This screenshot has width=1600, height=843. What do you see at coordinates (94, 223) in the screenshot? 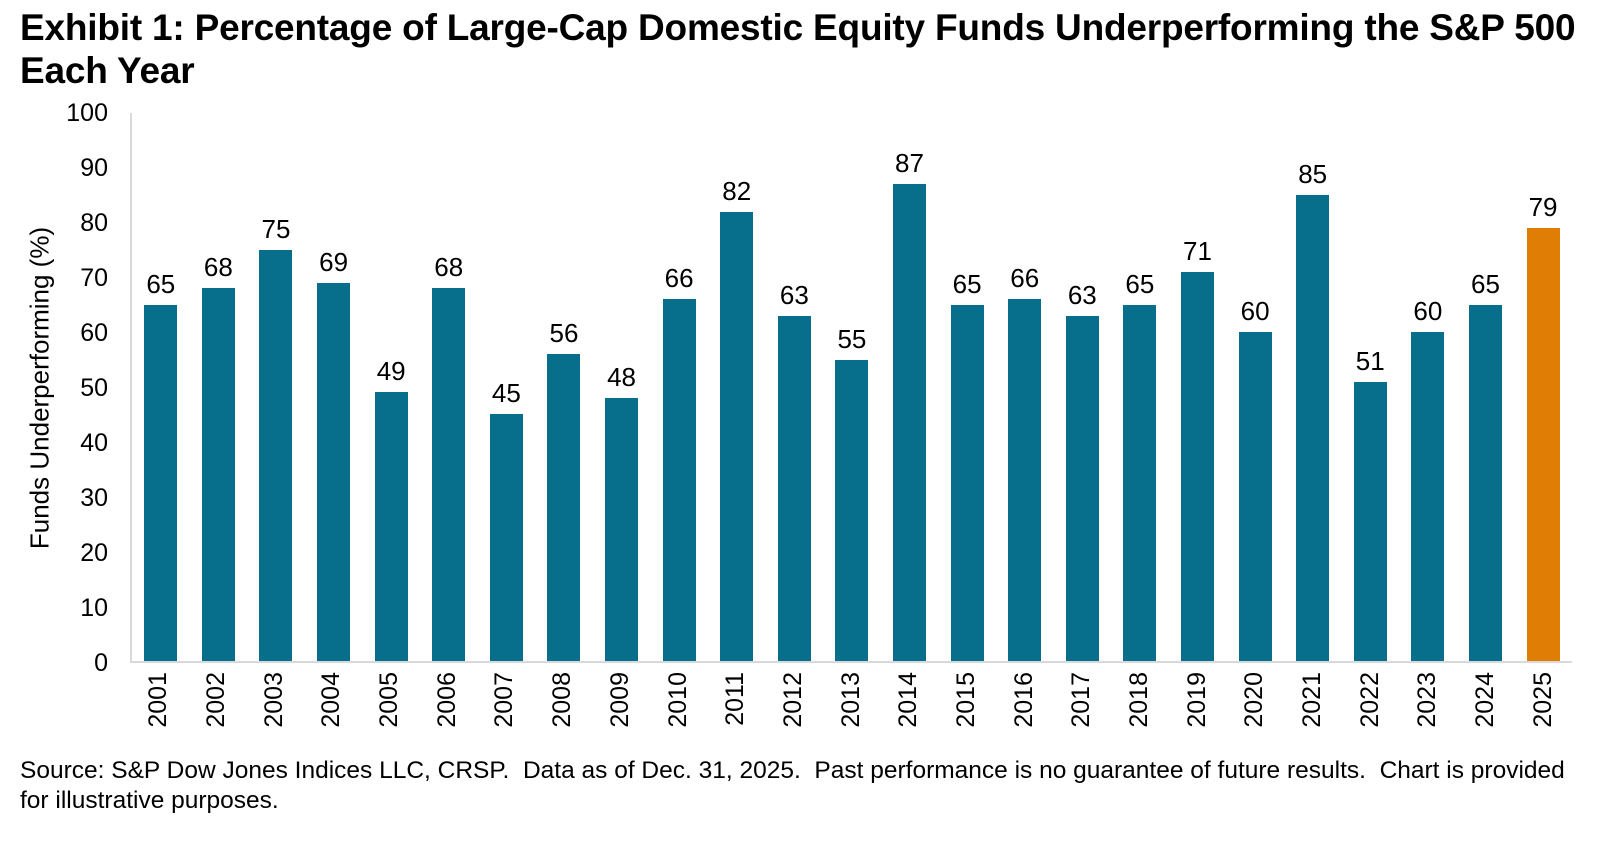
I see `y-tick-label: 80` at bounding box center [94, 223].